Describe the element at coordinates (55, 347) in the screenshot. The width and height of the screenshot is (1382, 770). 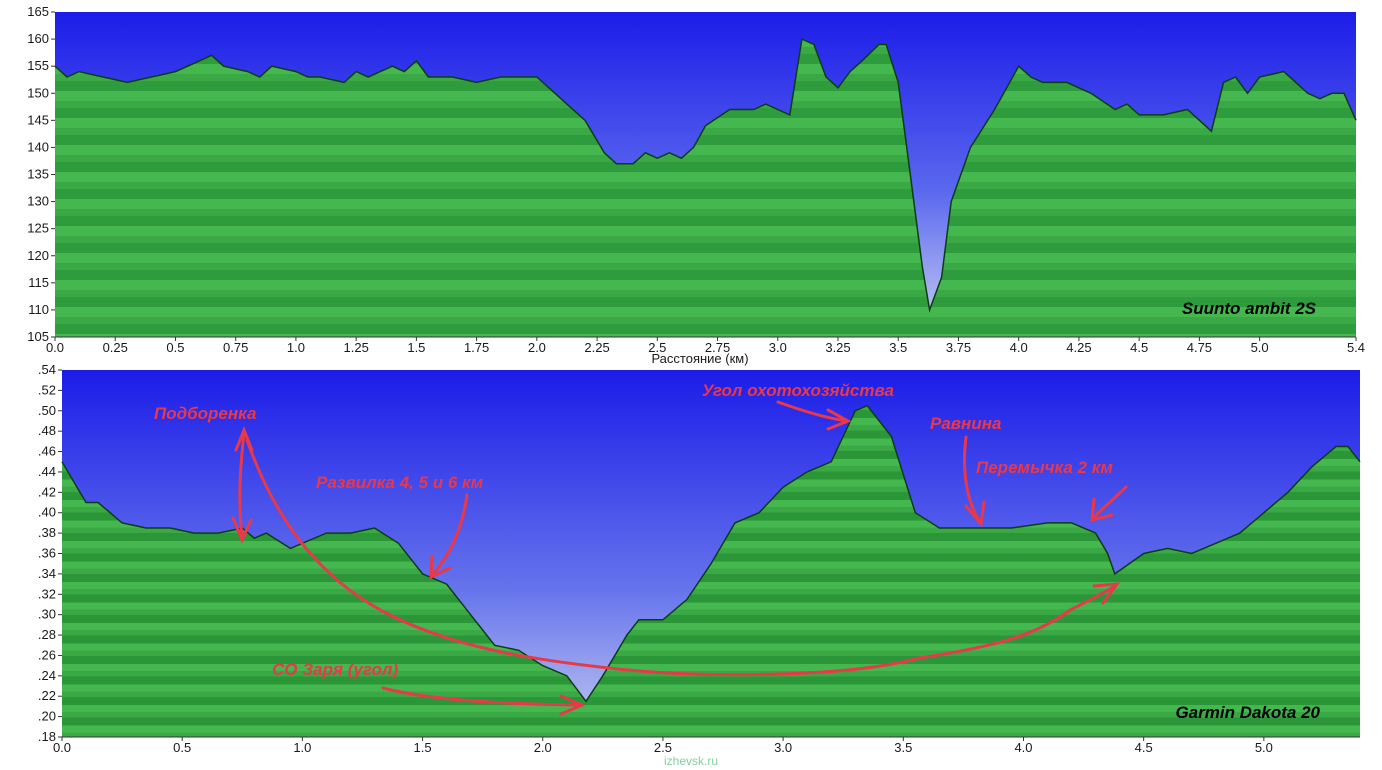
I see `x-tick-label: 0.0` at that location.